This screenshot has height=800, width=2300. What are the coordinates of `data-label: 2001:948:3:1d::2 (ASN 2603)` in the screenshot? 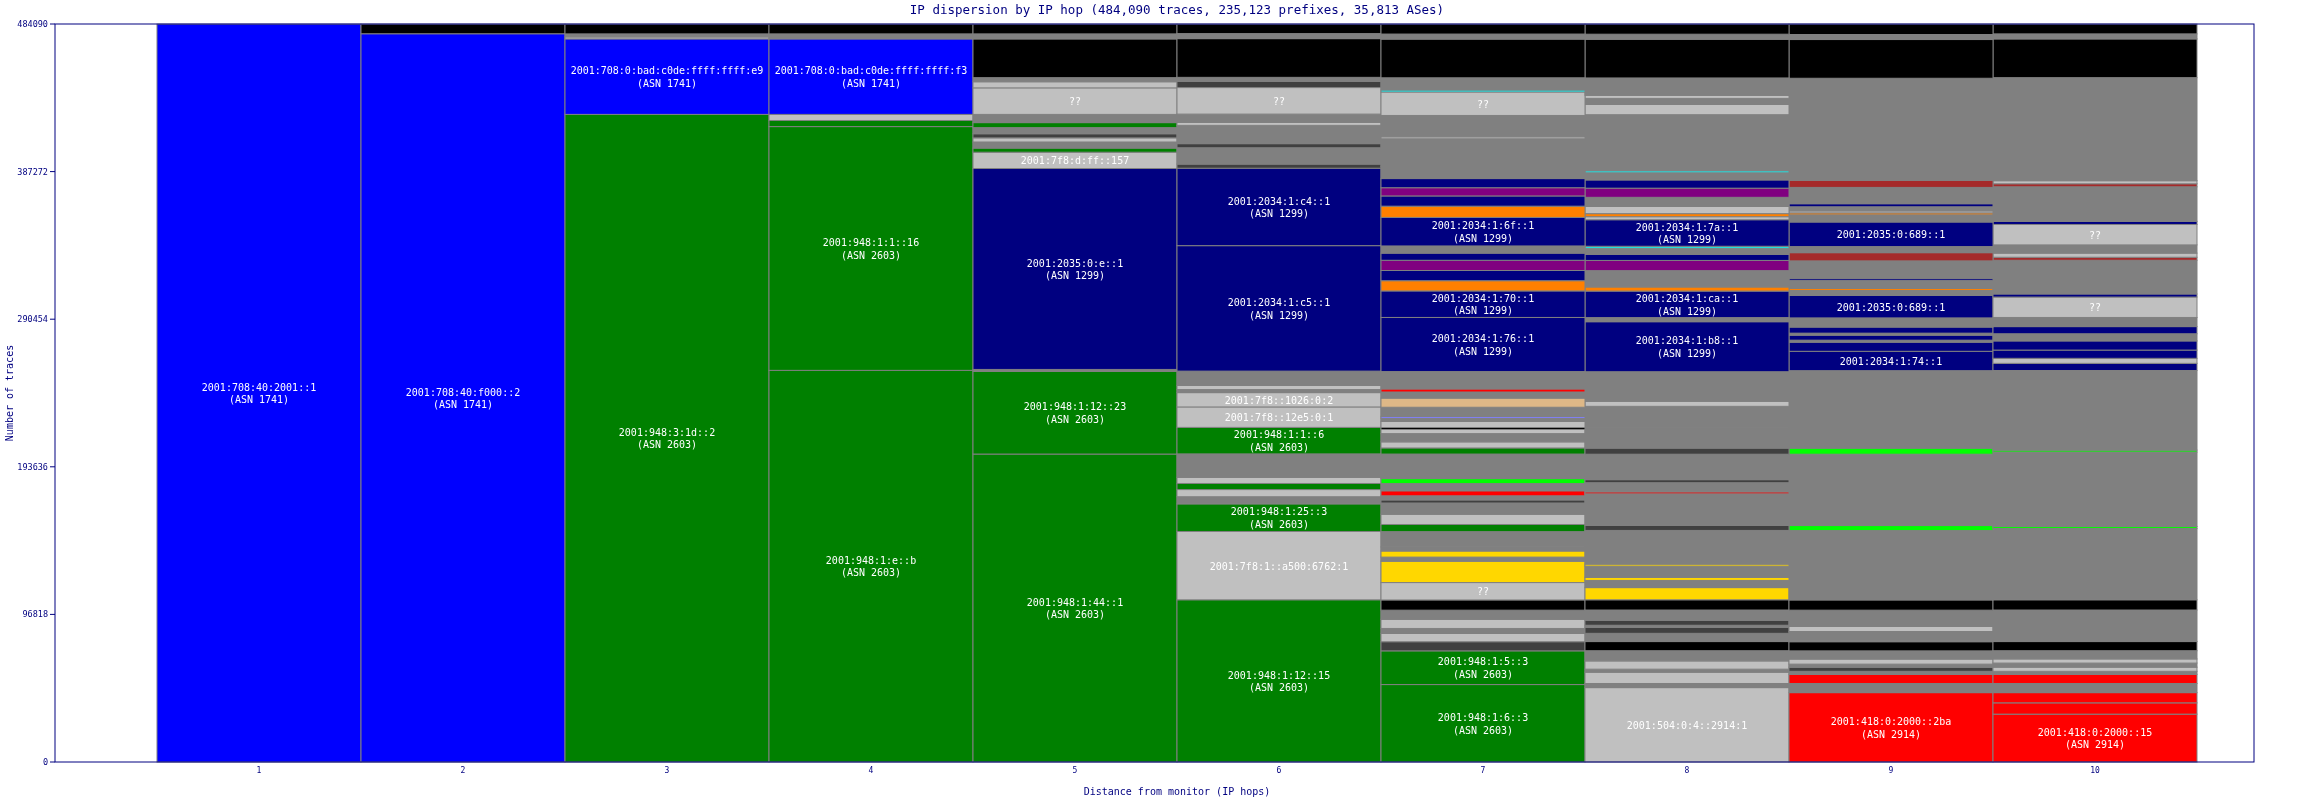 It's located at (667, 438).